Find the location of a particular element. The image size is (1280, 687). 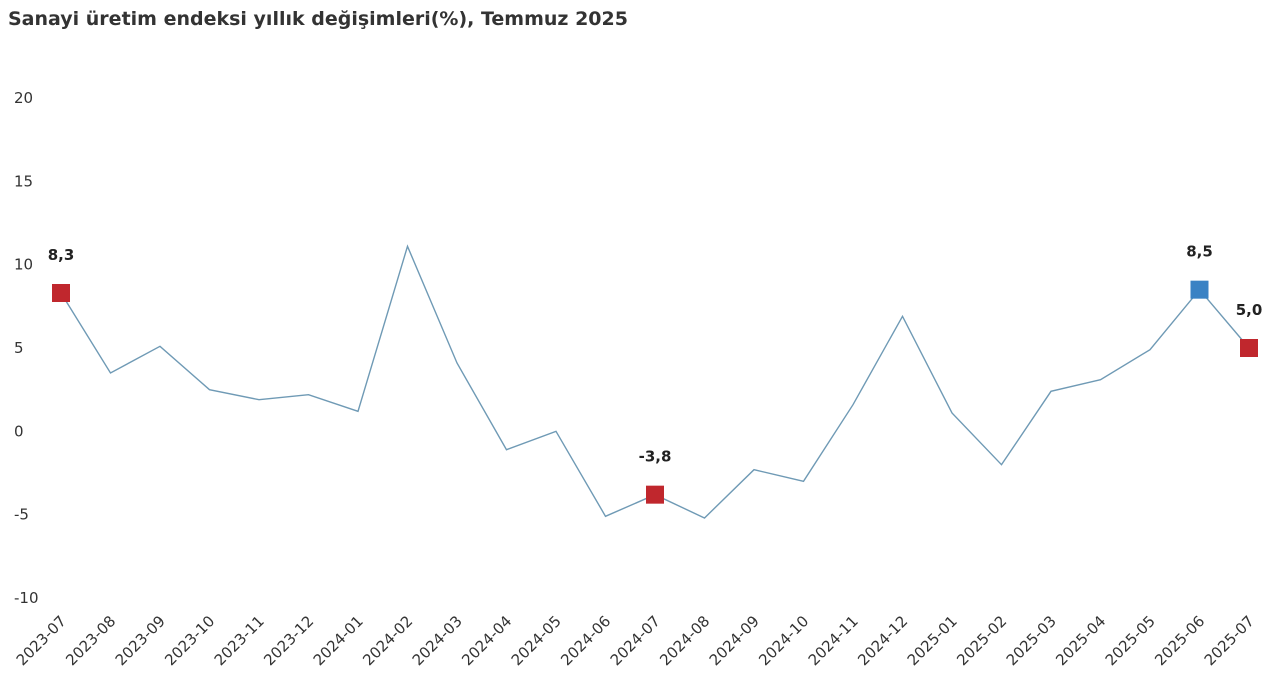

x-tick-label: 2024-11 is located at coordinates (833, 640).